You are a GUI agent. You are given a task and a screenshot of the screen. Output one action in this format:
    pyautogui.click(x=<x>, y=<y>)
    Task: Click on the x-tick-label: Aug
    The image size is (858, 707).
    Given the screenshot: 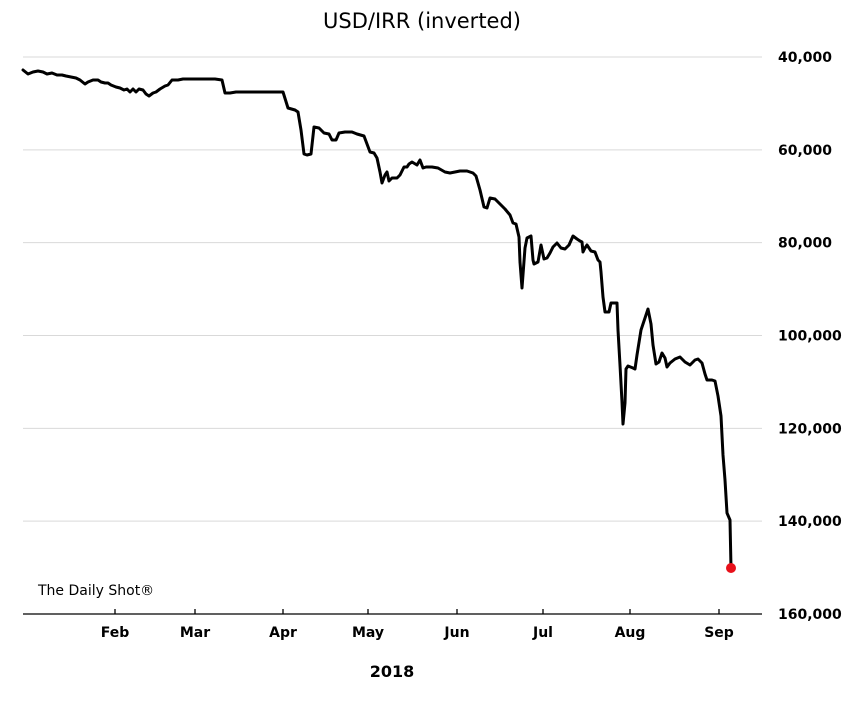 What is the action you would take?
    pyautogui.click(x=630, y=633)
    